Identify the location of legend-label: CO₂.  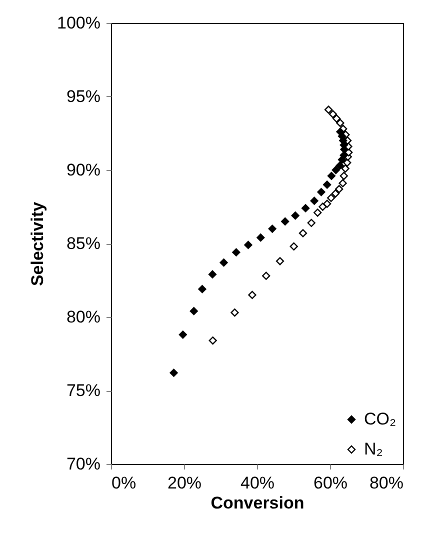
(380, 419).